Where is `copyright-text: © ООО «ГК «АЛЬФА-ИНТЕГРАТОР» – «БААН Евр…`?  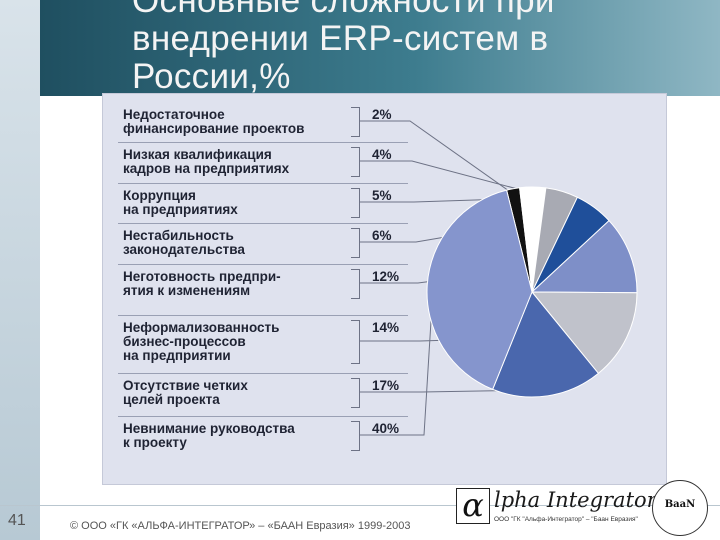 copyright-text: © ООО «ГК «АЛЬФА-ИНТЕГРАТОР» – «БААН Евр… is located at coordinates (240, 526).